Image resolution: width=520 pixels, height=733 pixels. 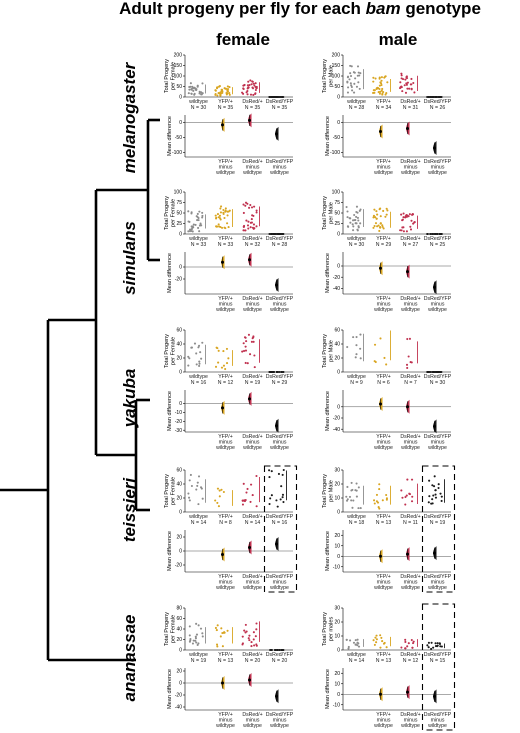 I want to click on category-label: wildtype, so click(x=356, y=102).